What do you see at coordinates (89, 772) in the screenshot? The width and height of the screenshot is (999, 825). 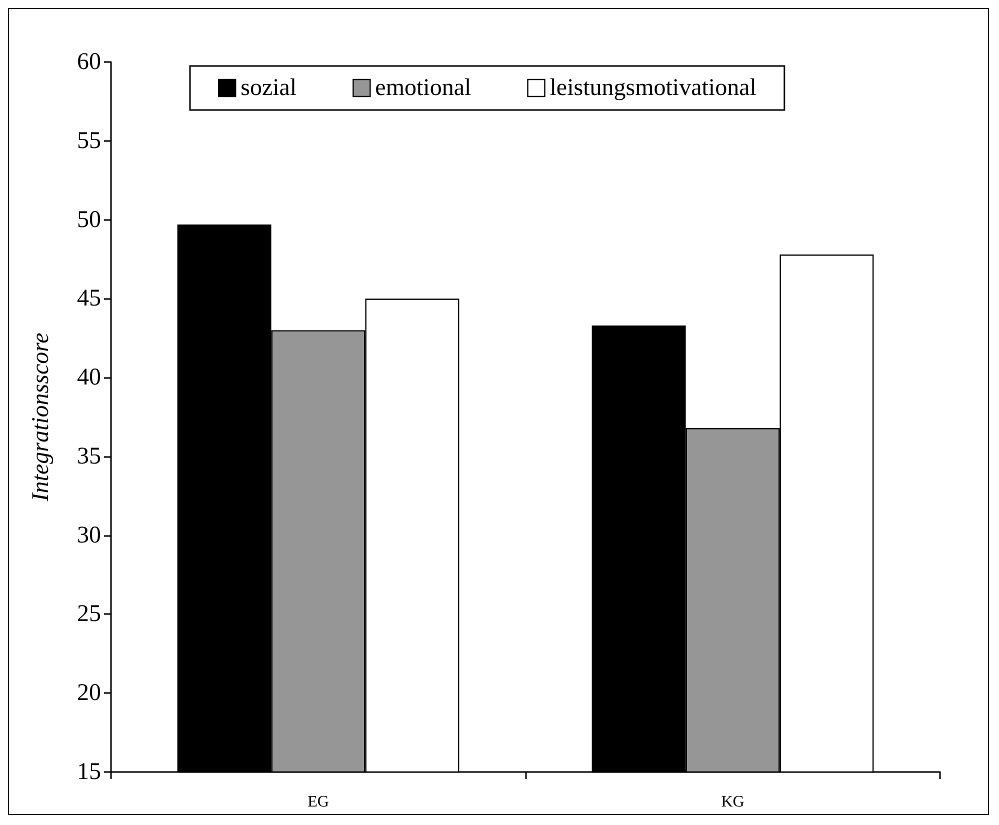 I see `y-tick-label: 15` at bounding box center [89, 772].